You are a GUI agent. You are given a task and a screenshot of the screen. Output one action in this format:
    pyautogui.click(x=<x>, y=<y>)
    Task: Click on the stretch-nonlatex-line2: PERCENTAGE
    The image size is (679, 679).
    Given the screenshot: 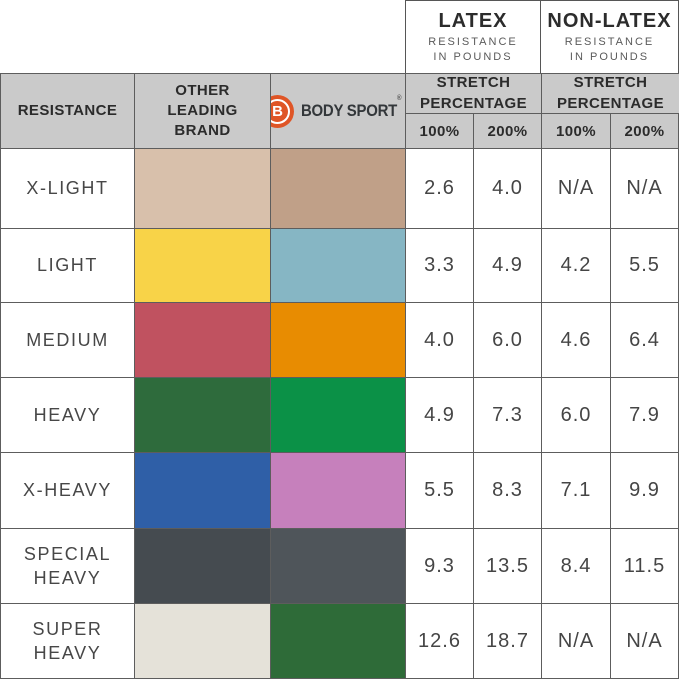 What is the action you would take?
    pyautogui.click(x=610, y=103)
    